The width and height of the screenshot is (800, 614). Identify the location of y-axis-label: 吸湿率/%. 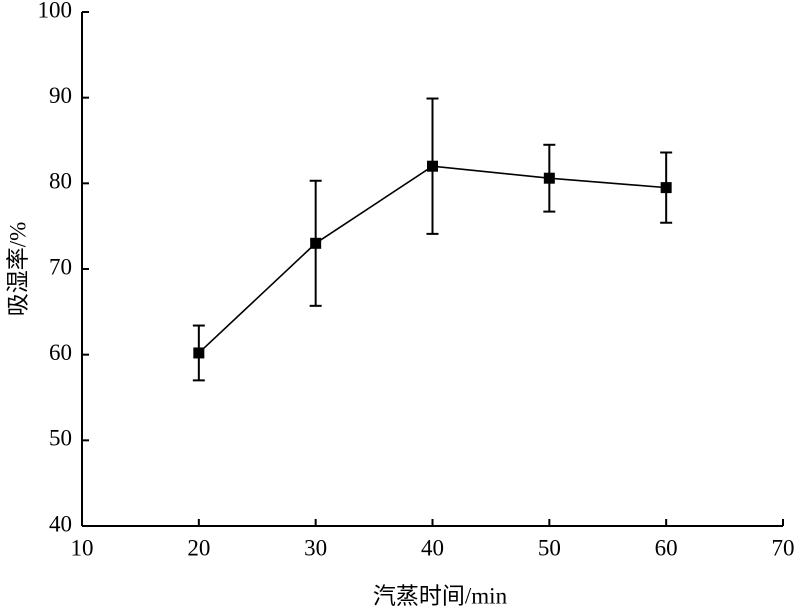
(17, 269).